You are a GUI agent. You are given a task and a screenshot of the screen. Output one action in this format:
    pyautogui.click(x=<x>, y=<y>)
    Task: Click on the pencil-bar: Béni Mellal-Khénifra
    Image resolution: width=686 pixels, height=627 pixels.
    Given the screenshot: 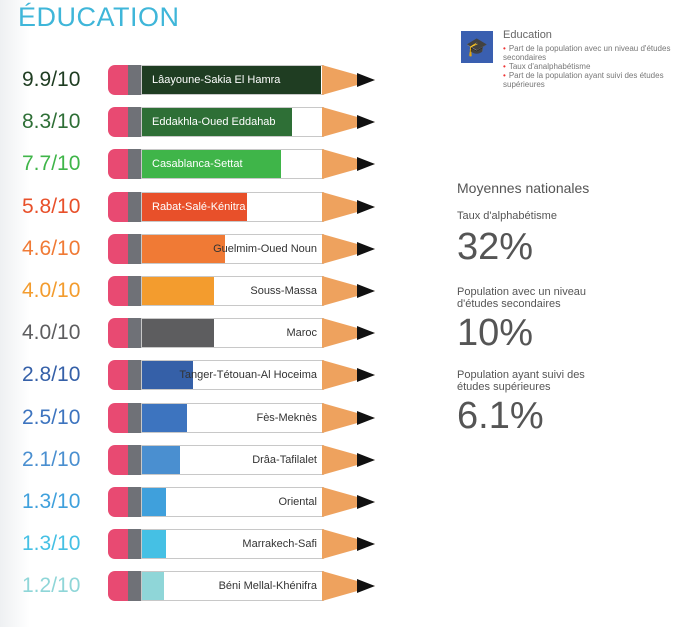 What is the action you would take?
    pyautogui.click(x=243, y=586)
    